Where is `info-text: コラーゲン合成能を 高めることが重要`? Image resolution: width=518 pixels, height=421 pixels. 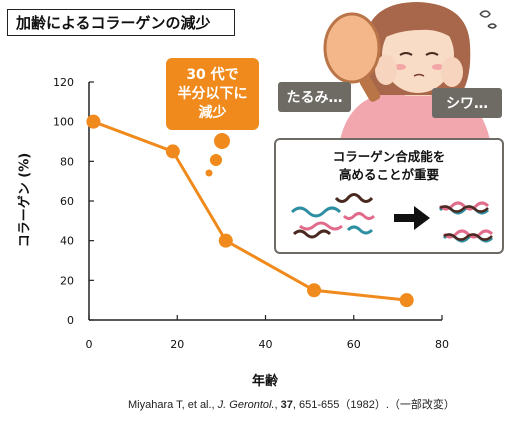 info-text: コラーゲン合成能を 高めることが重要 is located at coordinates (389, 166).